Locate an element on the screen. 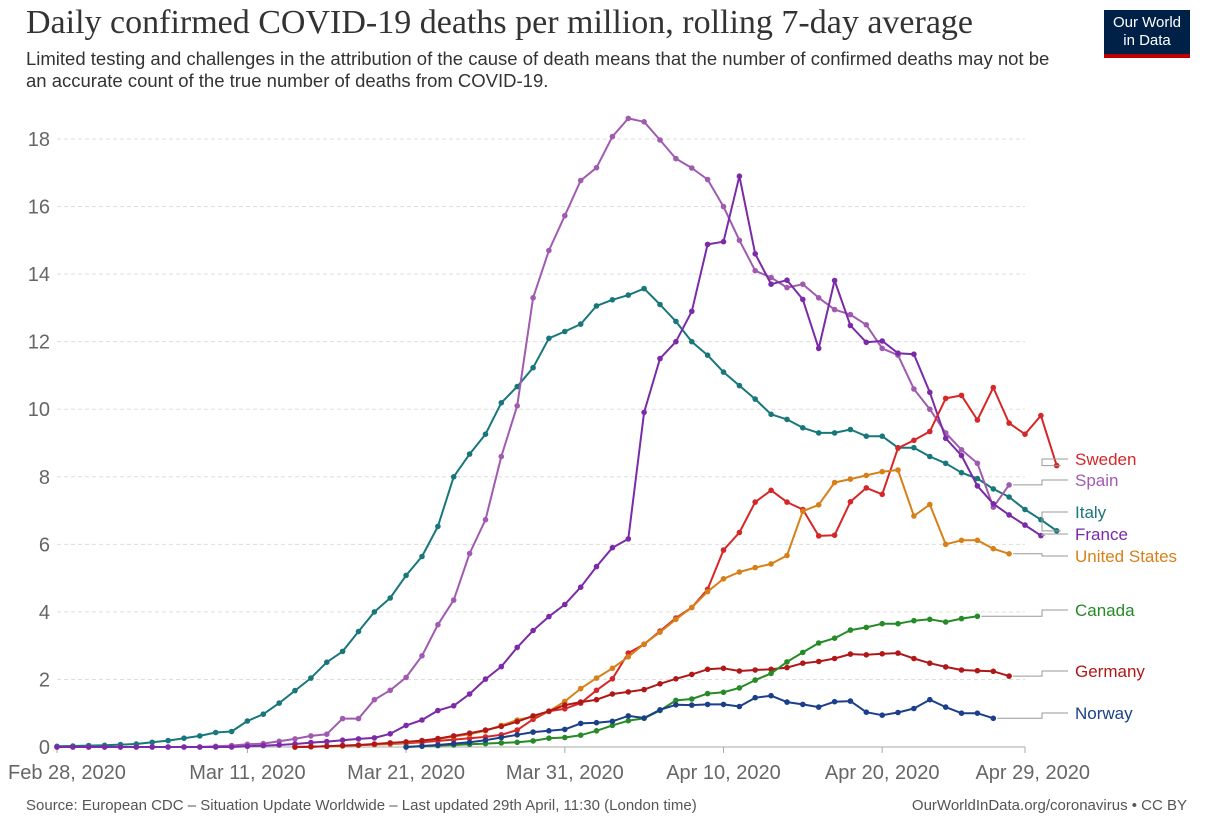 The height and width of the screenshot is (826, 1207). series-germany is located at coordinates (652, 700).